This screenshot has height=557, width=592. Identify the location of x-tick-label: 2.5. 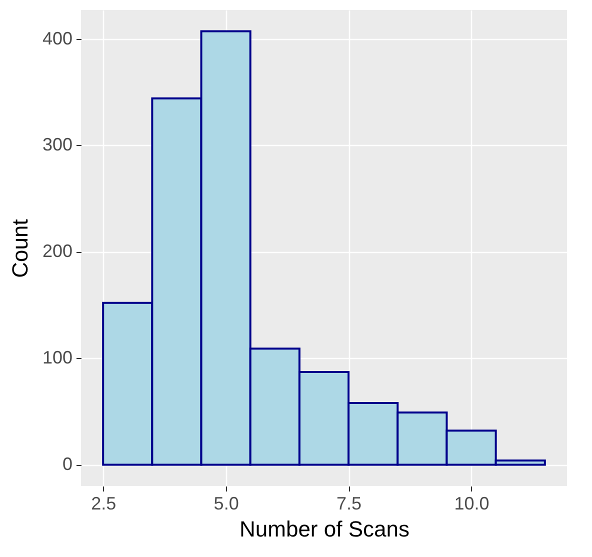
(103, 504).